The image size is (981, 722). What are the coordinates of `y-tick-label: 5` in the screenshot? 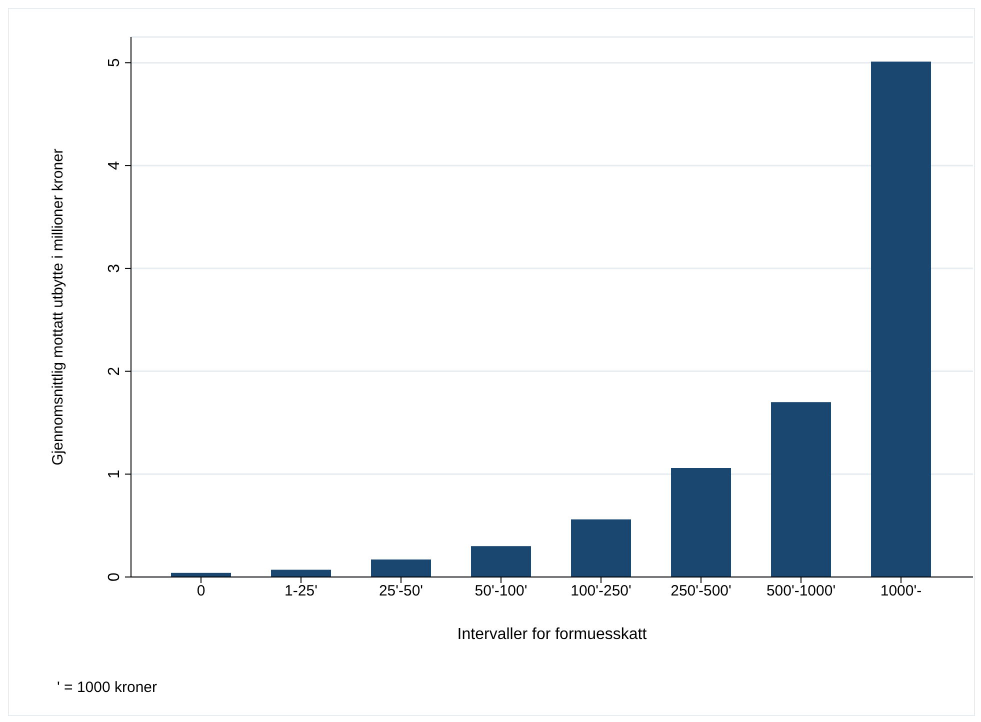 It's located at (114, 63).